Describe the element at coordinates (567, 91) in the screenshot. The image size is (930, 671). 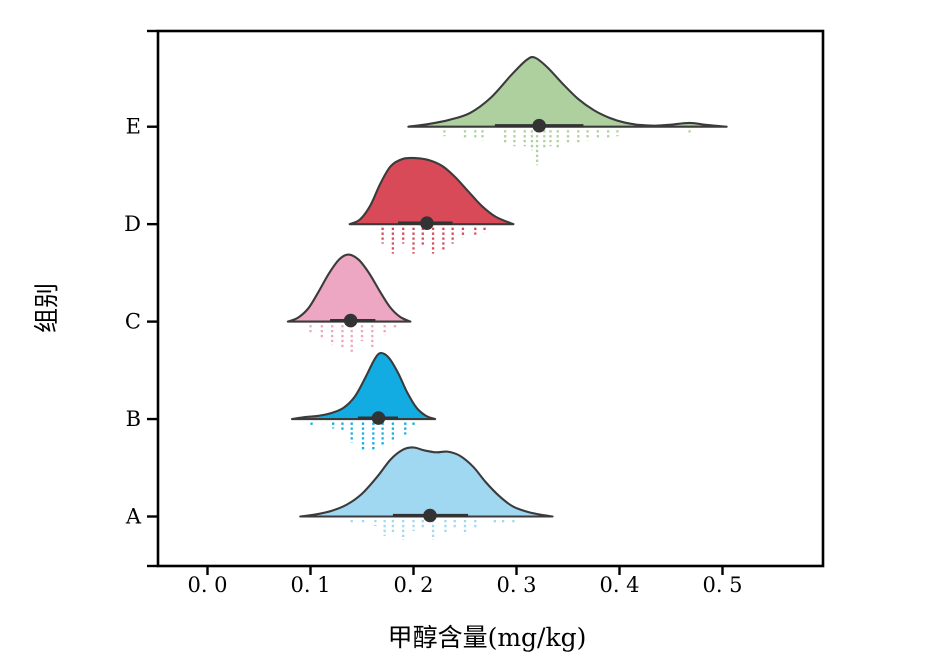
I see `density-curve-E` at that location.